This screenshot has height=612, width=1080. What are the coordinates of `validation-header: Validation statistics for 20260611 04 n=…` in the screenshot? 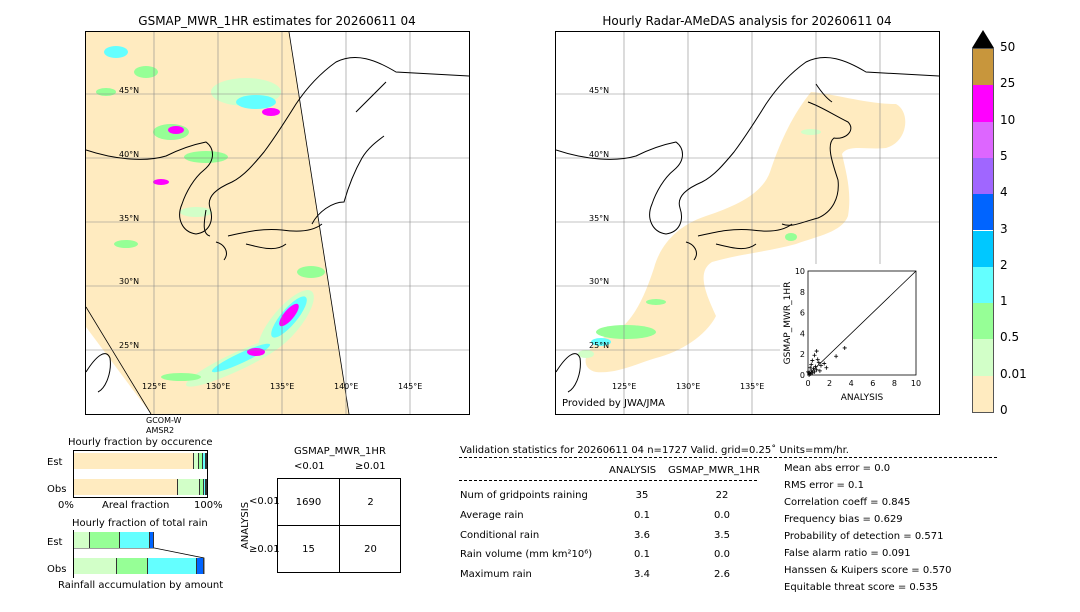 It's located at (654, 450).